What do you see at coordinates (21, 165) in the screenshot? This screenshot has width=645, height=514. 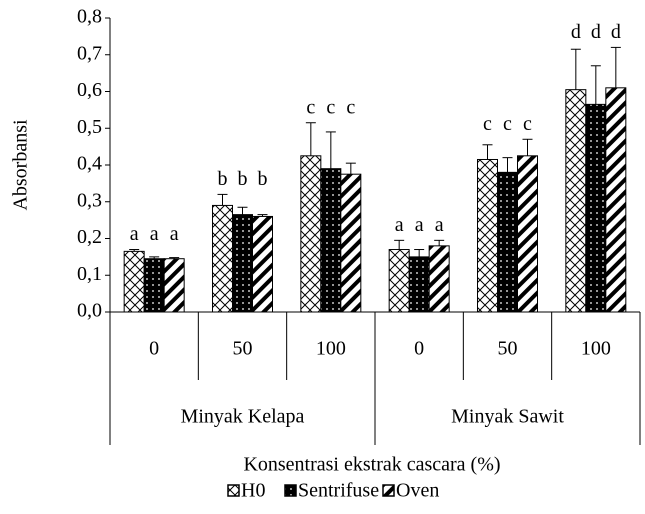 I see `y-axis-title: Absorbansi` at bounding box center [21, 165].